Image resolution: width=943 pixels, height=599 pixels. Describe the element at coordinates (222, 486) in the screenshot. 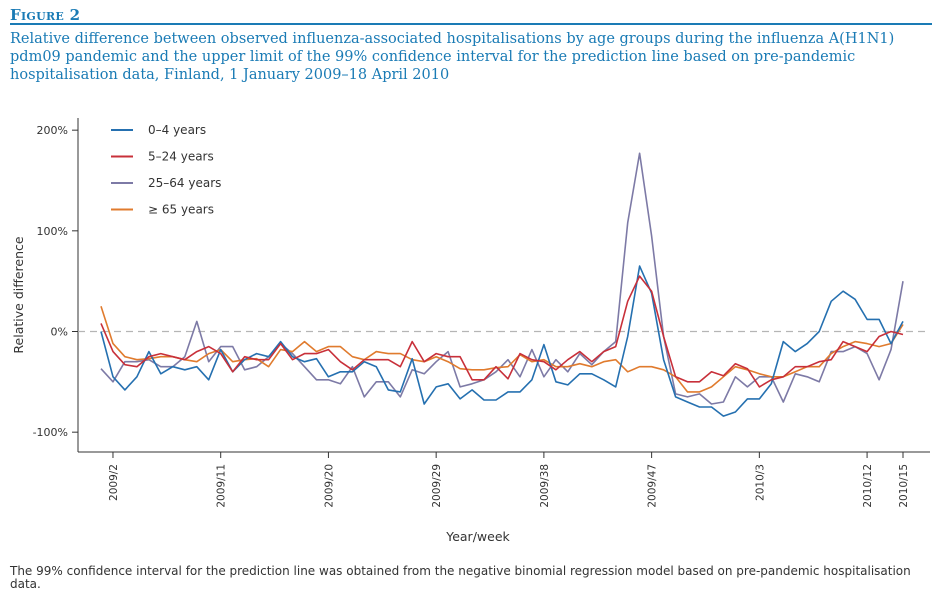

I see `x-tick-label: 2009/11` at that location.